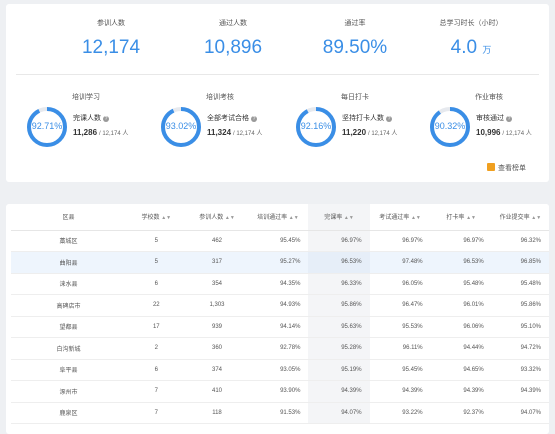  Describe the element at coordinates (280, 241) in the screenshot. I see `table-row: 藁城区 5 462 95.45% 96.97% 96.97% 96.97% 96.32%` at that location.